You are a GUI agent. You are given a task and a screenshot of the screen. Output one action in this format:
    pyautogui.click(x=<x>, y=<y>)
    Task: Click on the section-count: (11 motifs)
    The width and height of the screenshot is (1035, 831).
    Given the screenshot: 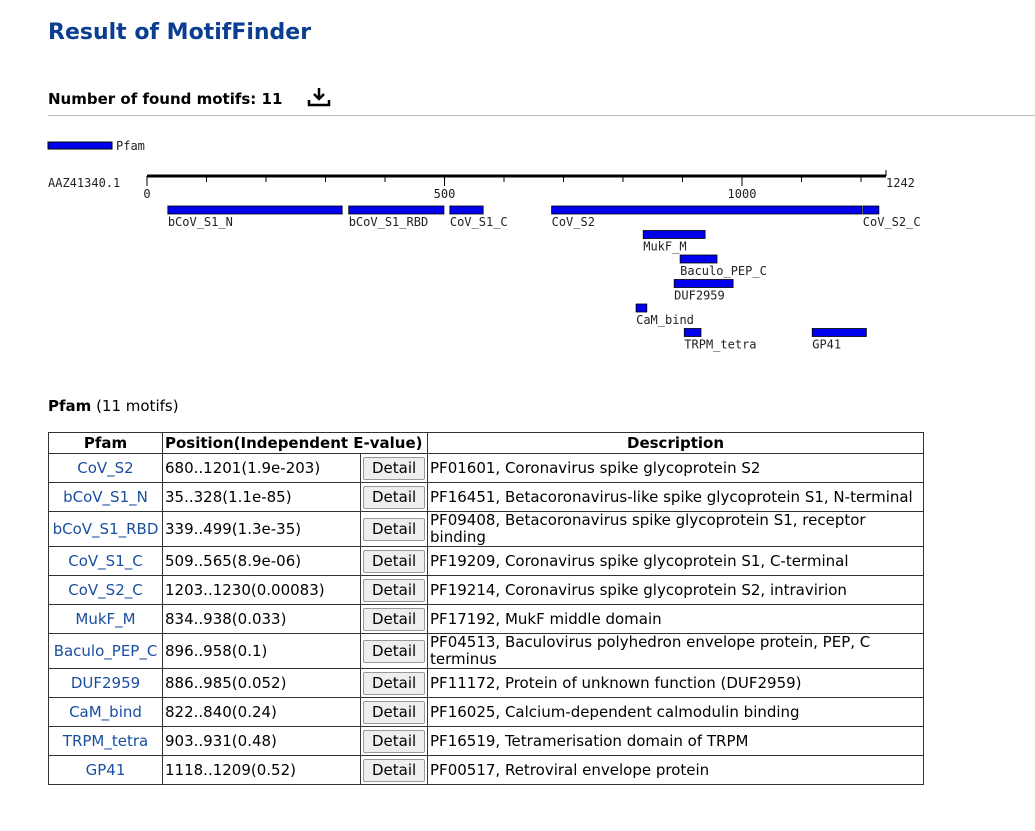 What is the action you would take?
    pyautogui.click(x=137, y=406)
    